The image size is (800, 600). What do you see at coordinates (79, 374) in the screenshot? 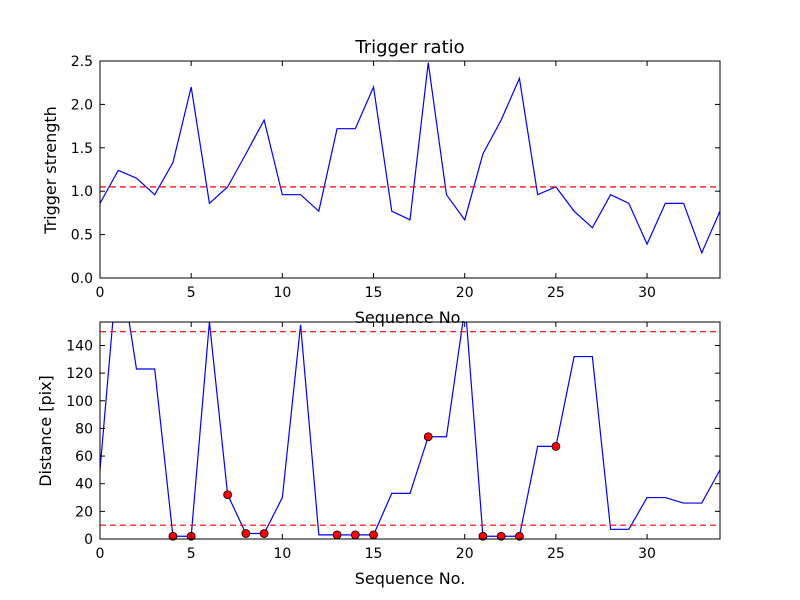
I see `y-tick-label: 120` at bounding box center [79, 374].